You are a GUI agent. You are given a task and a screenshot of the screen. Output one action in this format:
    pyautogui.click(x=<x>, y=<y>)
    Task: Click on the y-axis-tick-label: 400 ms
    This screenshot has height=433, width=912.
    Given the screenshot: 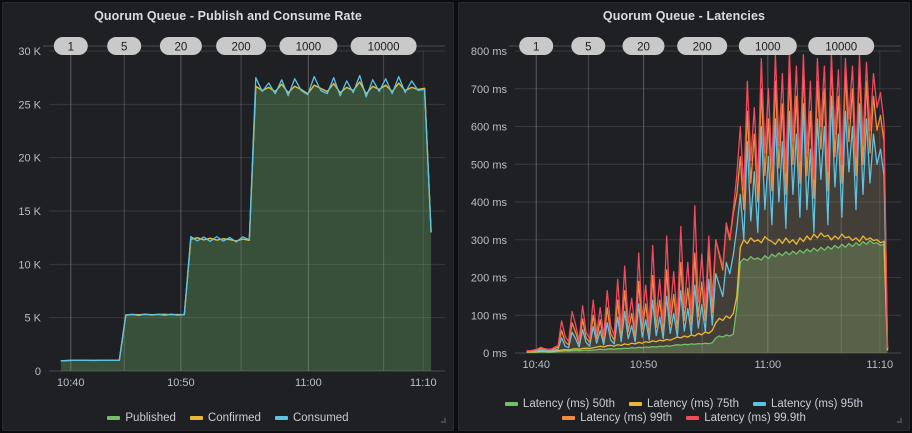 What is the action you would take?
    pyautogui.click(x=489, y=203)
    